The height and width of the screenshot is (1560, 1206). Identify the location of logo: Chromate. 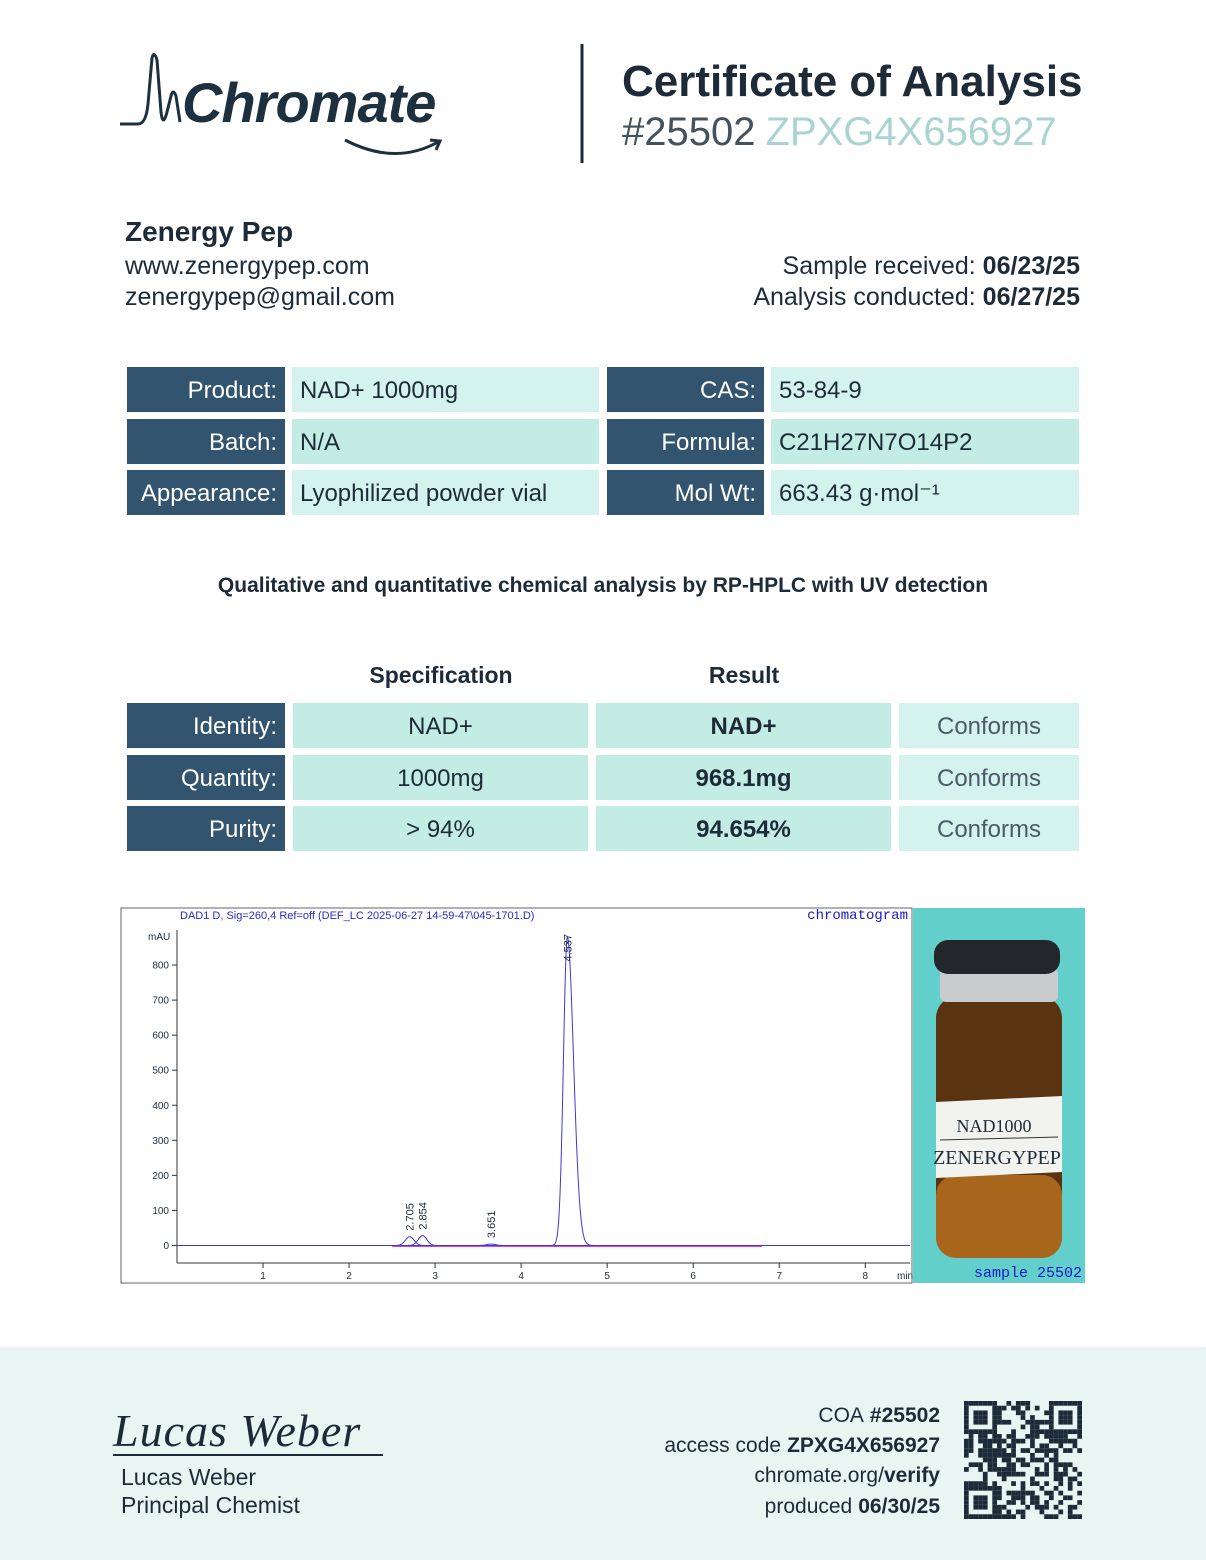
(308, 102).